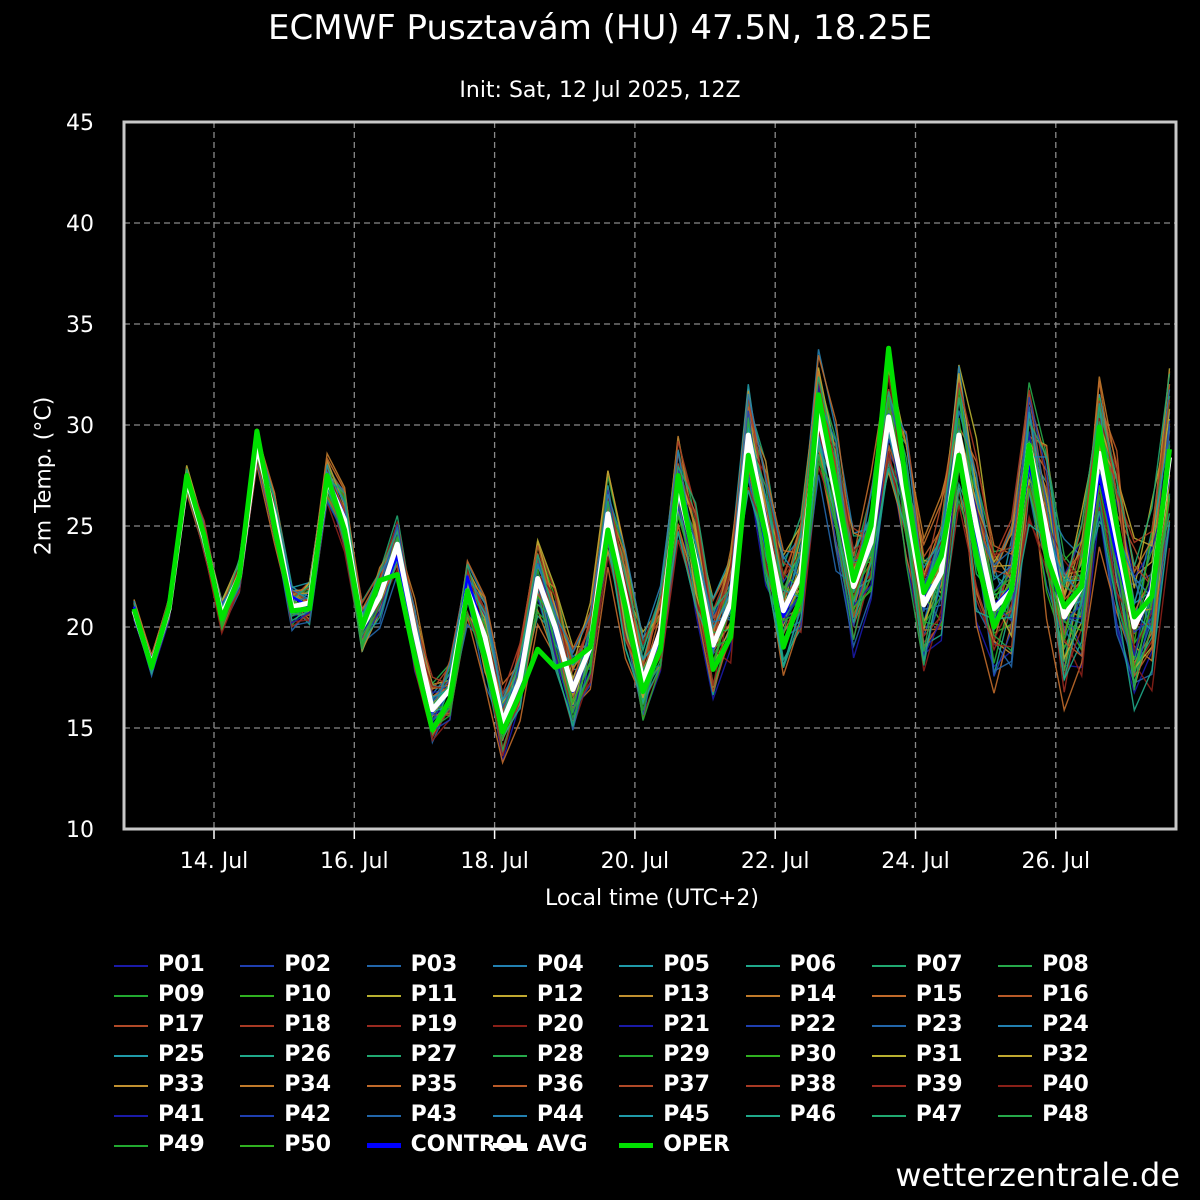 Image resolution: width=1200 pixels, height=1200 pixels. I want to click on y-tick-label: 40, so click(80, 224).